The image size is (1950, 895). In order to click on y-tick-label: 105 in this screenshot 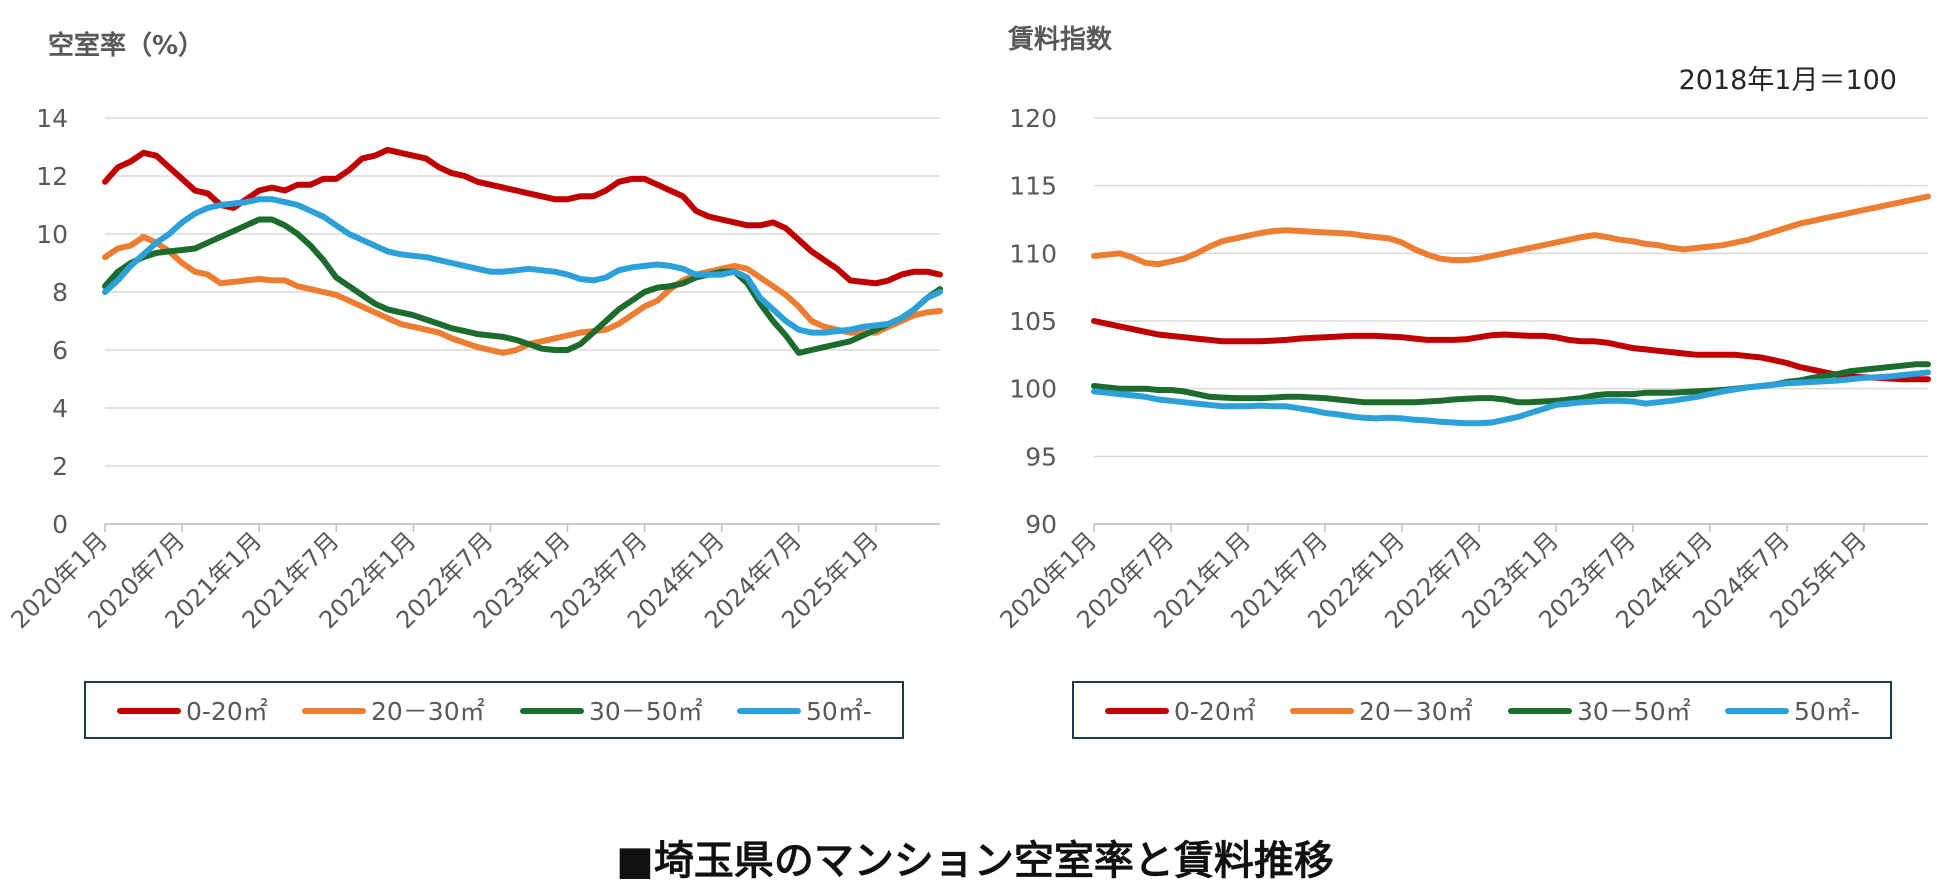, I will do `click(1033, 321)`.